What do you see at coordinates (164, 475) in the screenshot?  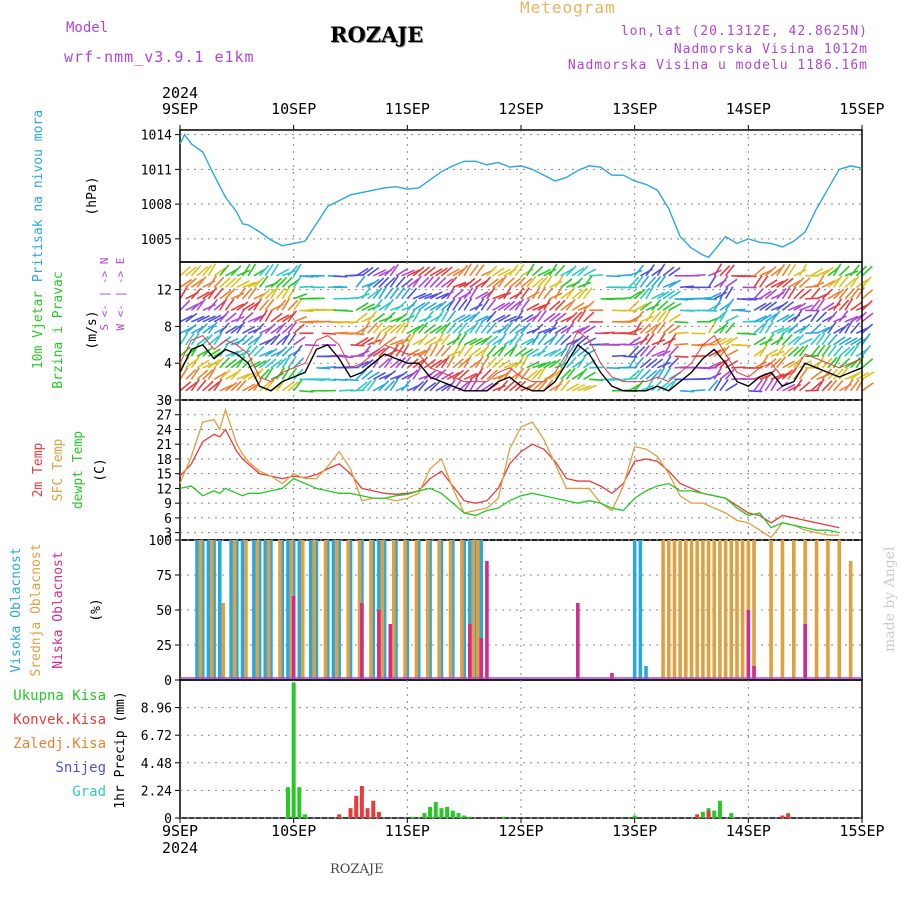 I see `temperature-ytick-label: 15` at bounding box center [164, 475].